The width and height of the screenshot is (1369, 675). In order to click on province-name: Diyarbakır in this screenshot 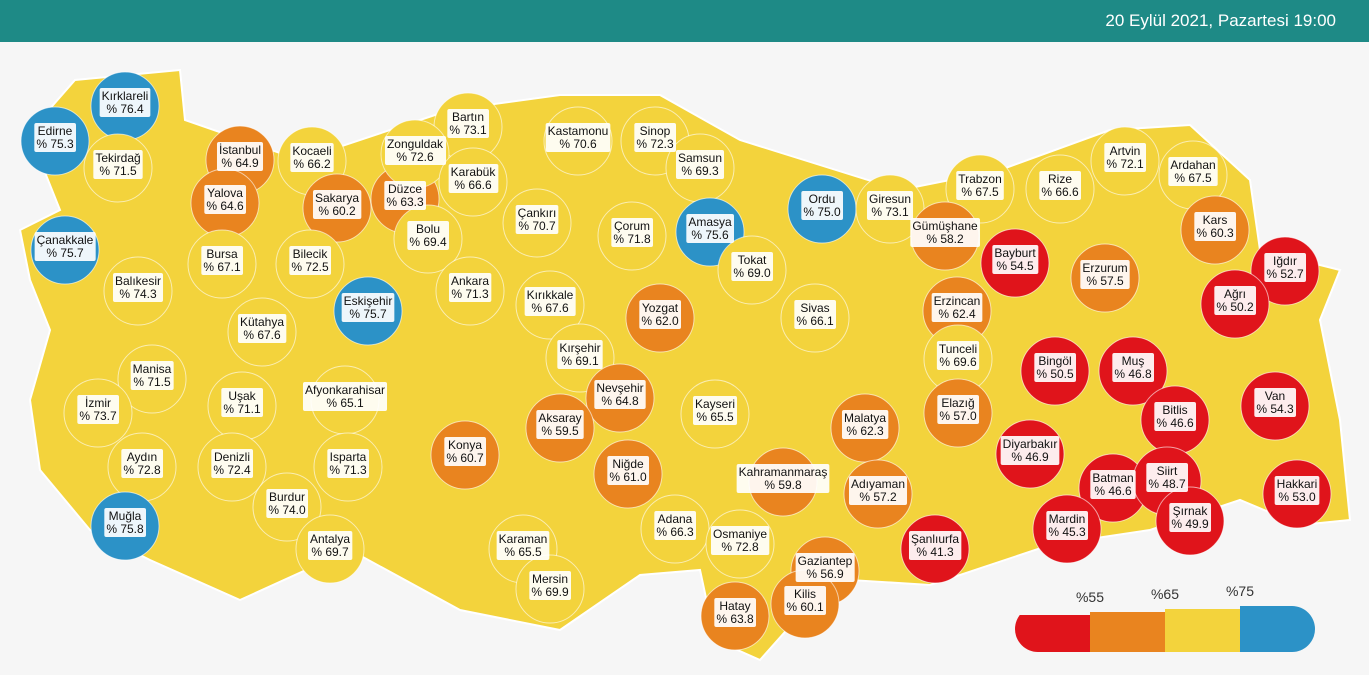, I will do `click(1030, 444)`.